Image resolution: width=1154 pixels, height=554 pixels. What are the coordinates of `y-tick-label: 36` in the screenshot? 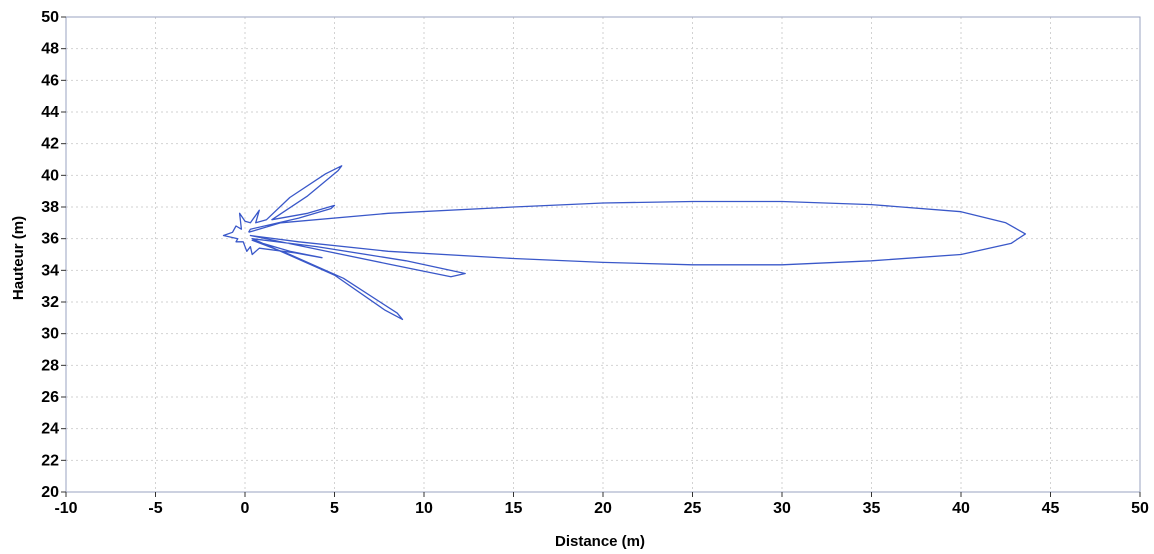 It's located at (50, 239).